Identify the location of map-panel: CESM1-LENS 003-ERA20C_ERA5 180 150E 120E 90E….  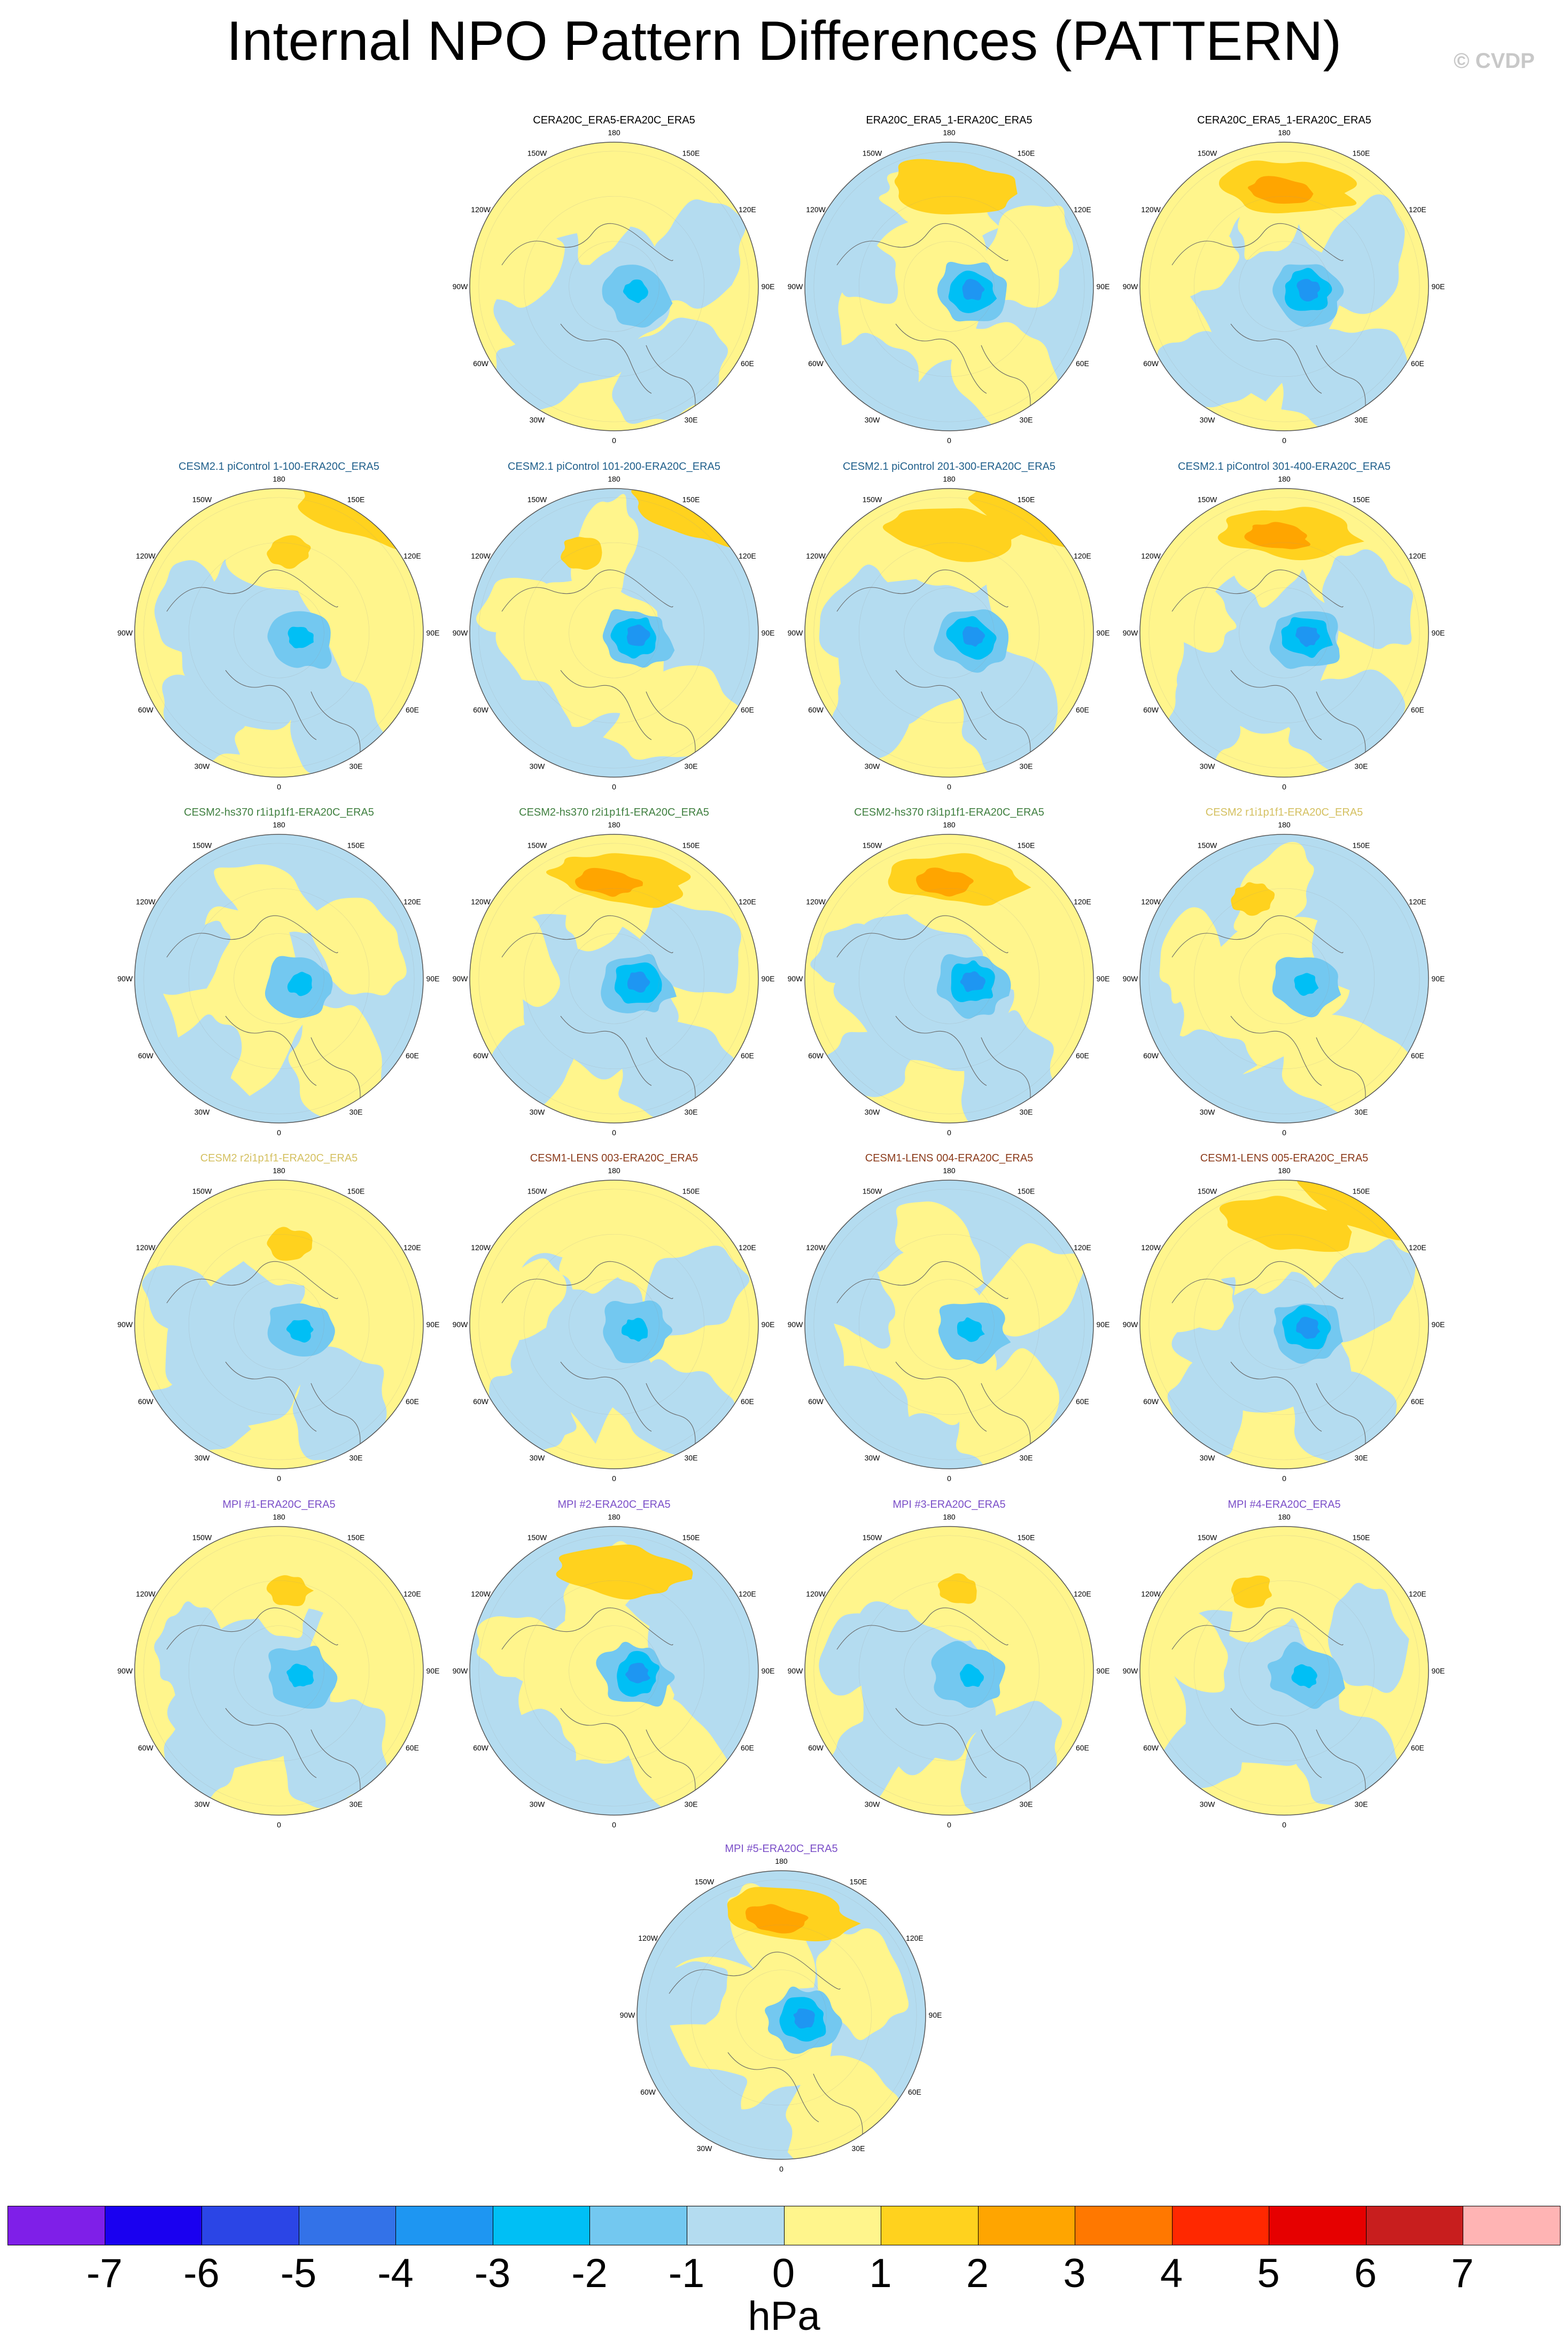
(614, 1319).